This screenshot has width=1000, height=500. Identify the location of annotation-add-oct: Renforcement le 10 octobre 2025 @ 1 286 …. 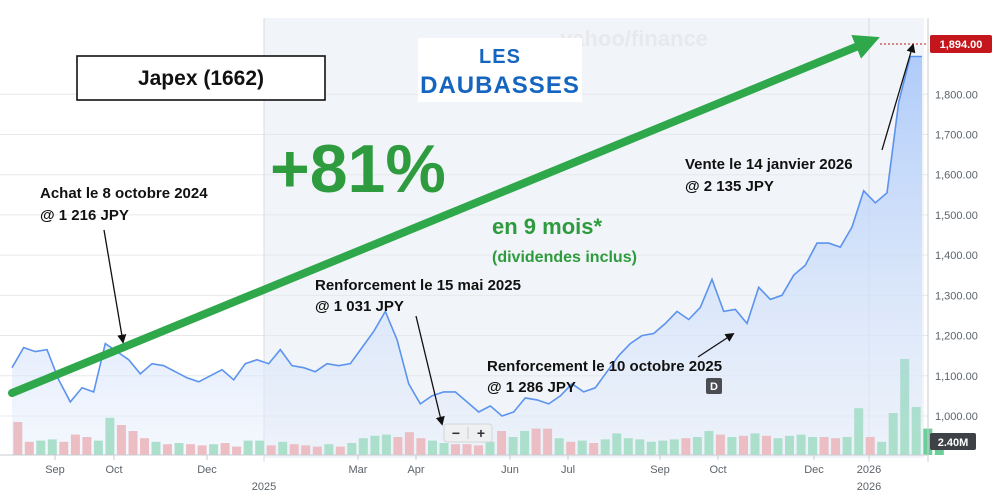
(611, 364).